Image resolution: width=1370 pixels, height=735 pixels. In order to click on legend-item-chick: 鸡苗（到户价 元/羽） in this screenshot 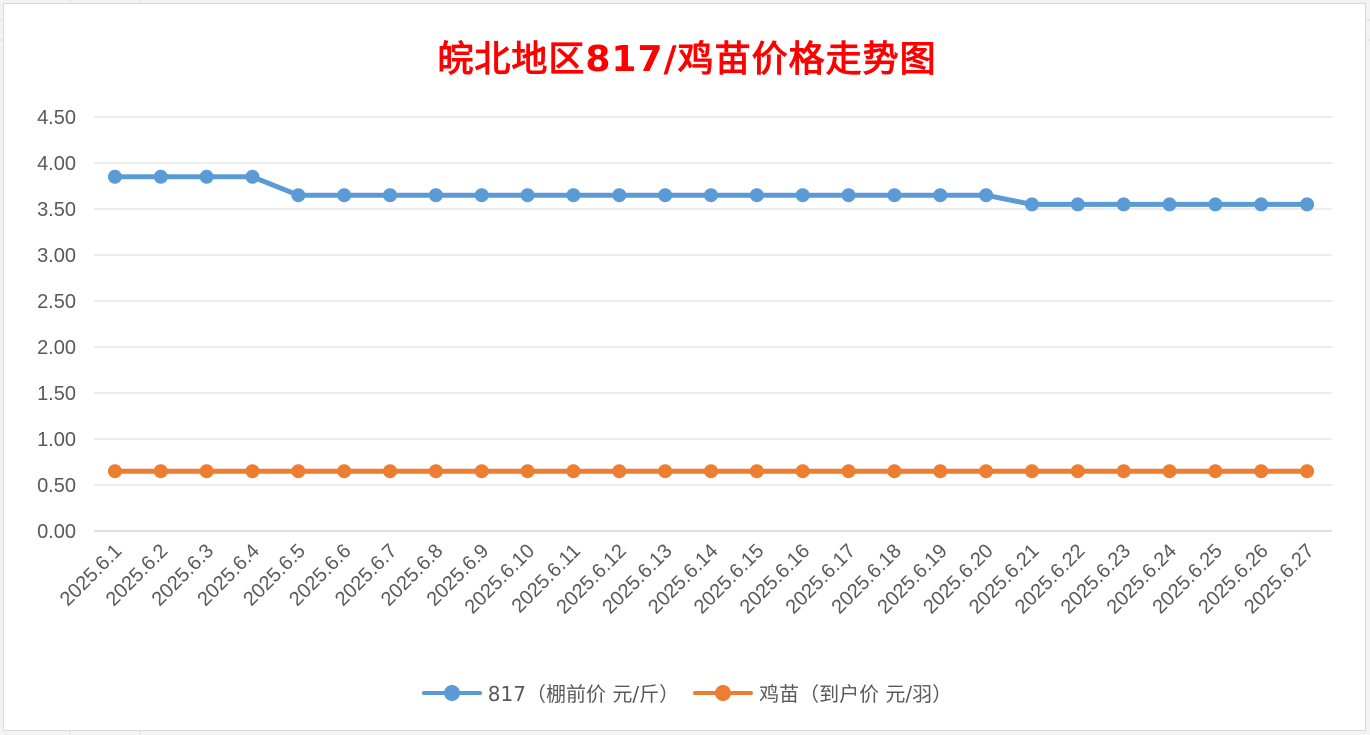, I will do `click(822, 692)`.